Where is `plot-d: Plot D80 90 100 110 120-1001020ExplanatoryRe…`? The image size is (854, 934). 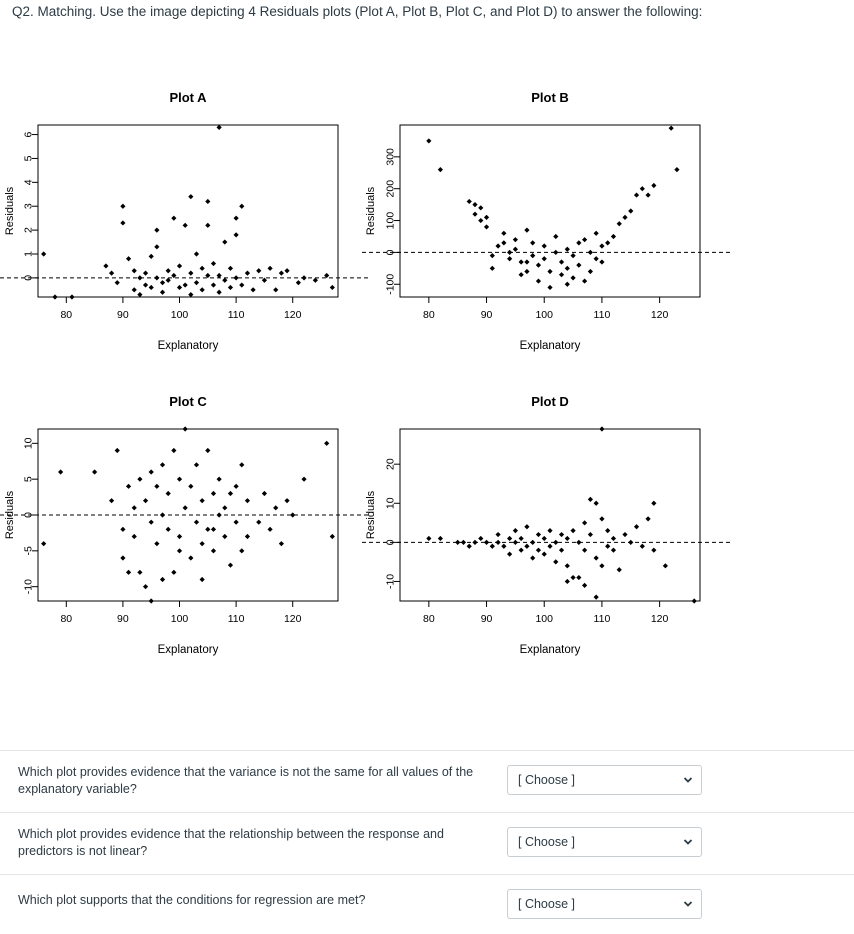 plot-d: Plot D80 90 100 110 120-1001020ExplanatoryRe… is located at coordinates (546, 525).